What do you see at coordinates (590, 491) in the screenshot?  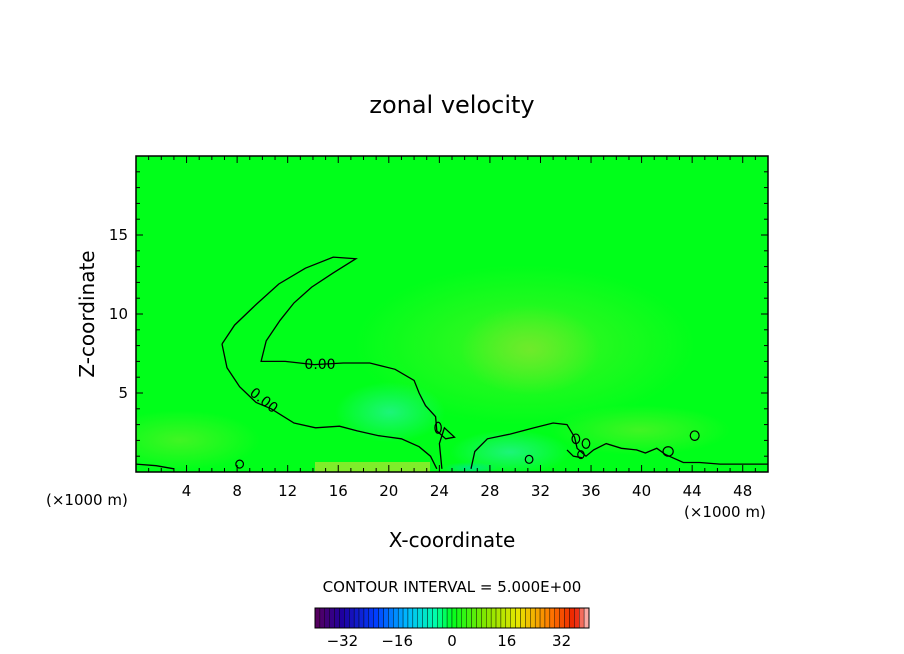 I see `x-tick-label: 36` at bounding box center [590, 491].